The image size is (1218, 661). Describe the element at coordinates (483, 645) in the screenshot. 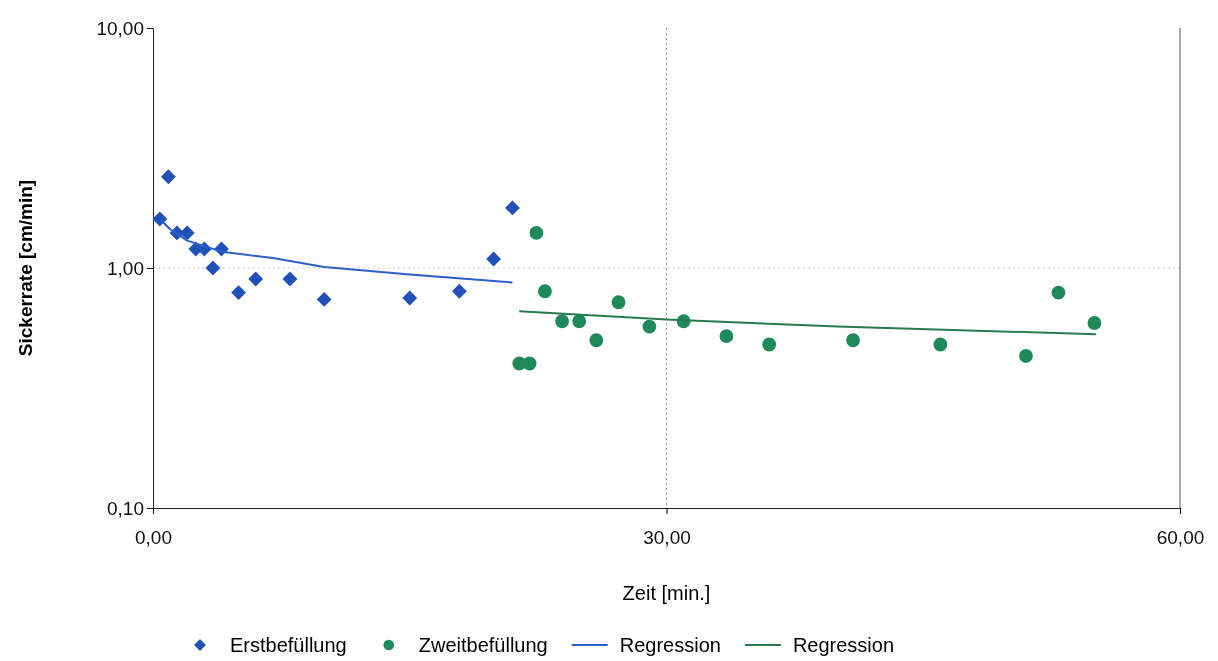

I see `legend-label: Zweitbefüllung` at that location.